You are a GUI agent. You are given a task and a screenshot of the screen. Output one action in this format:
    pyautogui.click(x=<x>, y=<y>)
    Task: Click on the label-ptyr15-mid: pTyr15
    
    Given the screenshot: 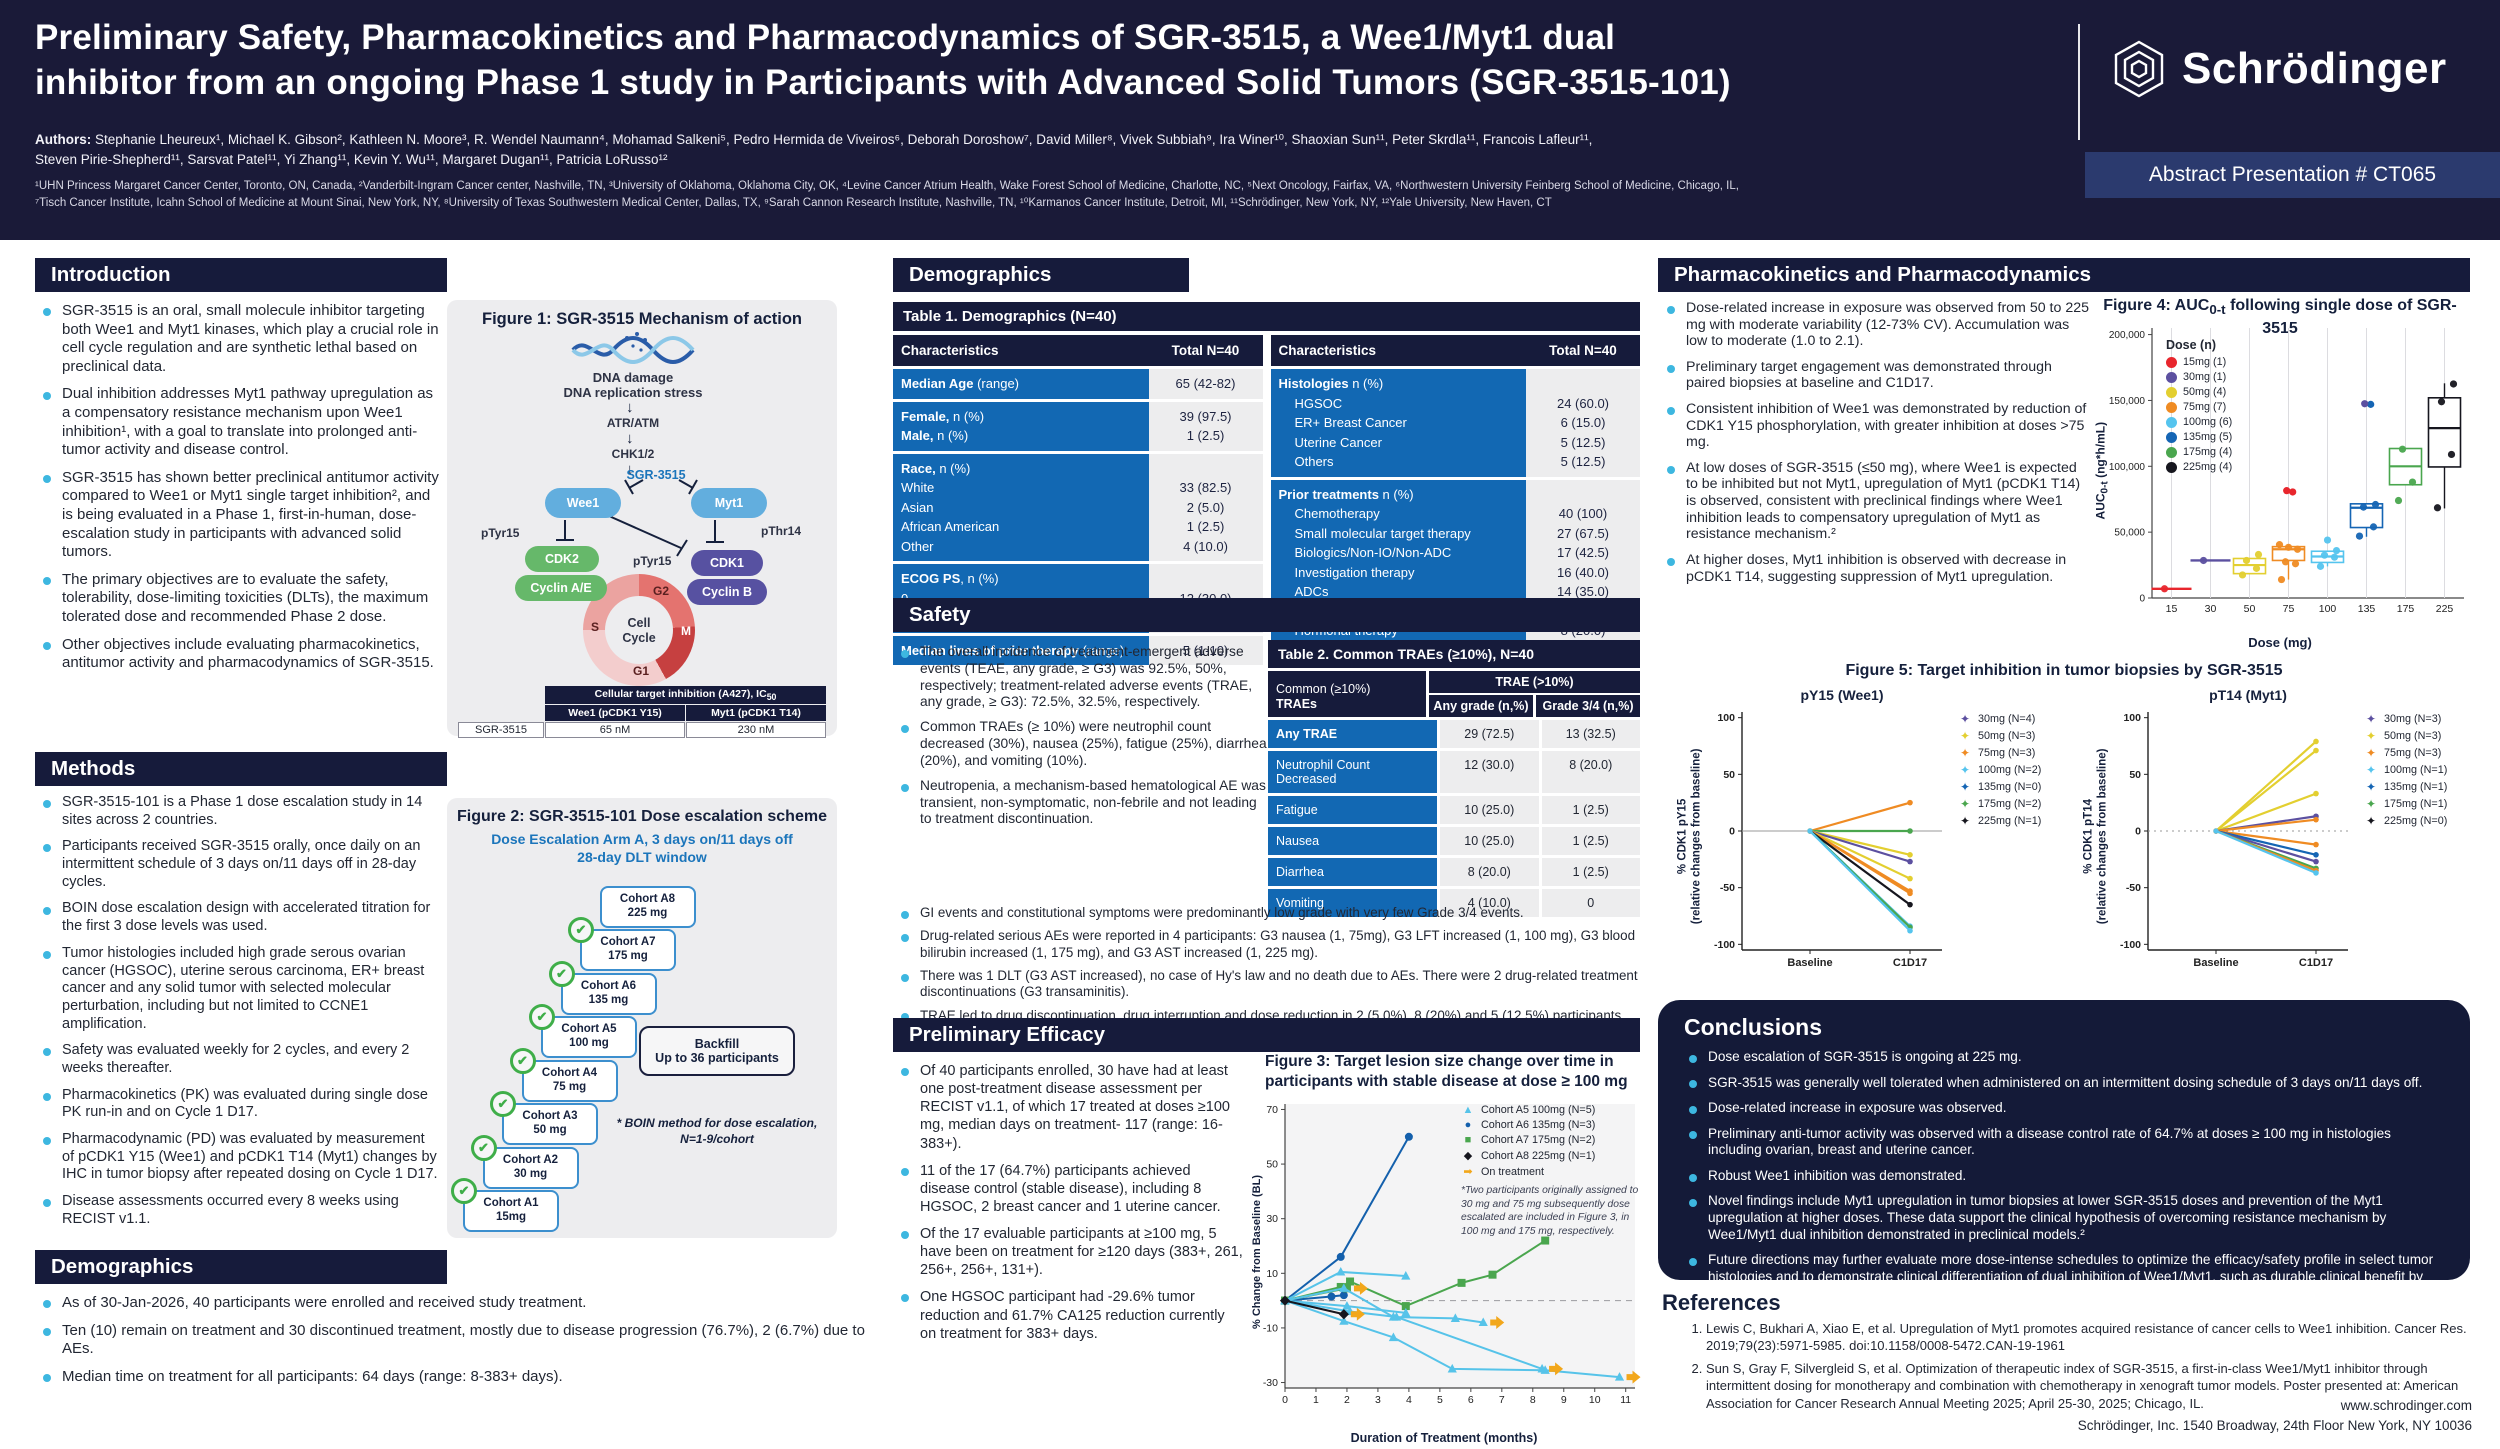 What is the action you would take?
    pyautogui.click(x=652, y=561)
    